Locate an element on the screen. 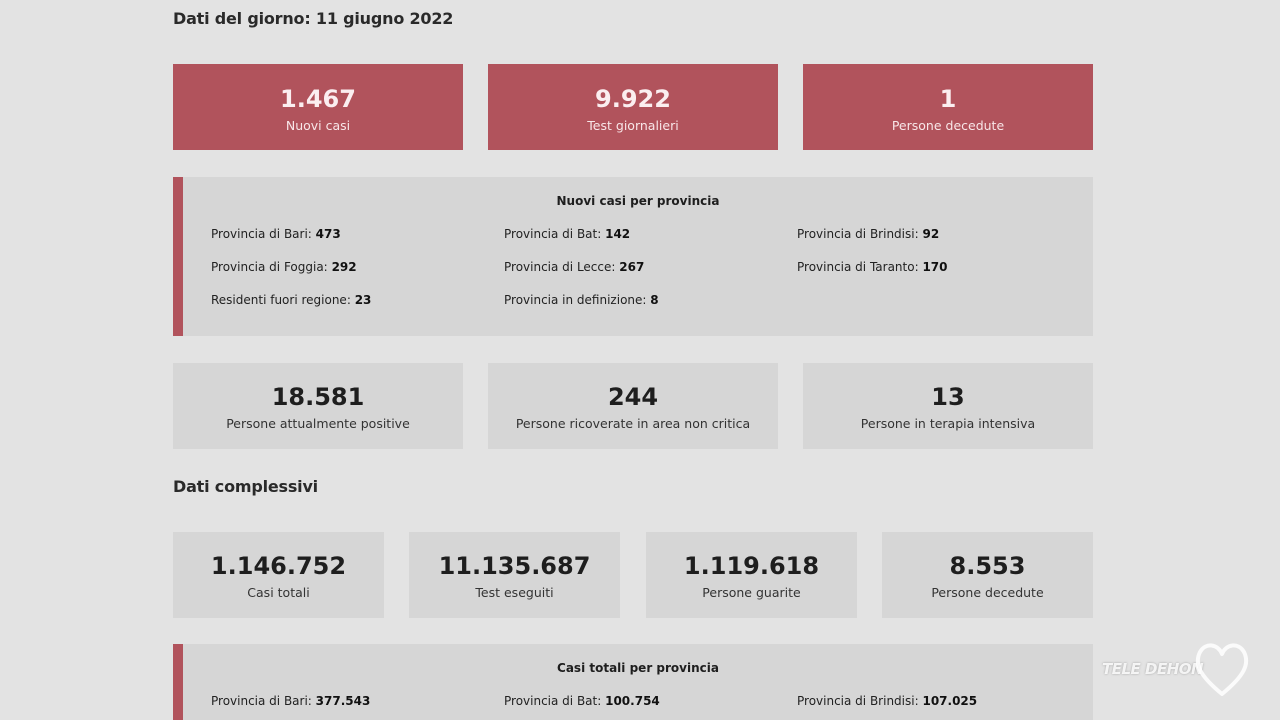 The image size is (1280, 720). total-deaths-value: 8.553 is located at coordinates (987, 566).